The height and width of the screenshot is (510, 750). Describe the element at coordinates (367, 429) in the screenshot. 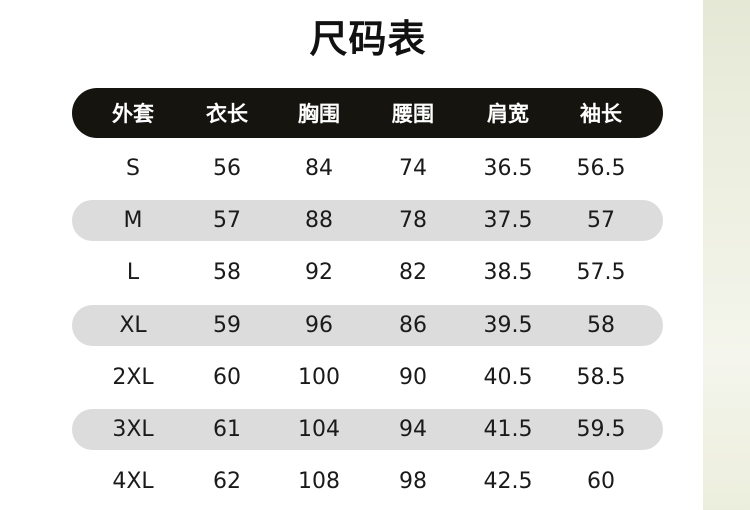

I see `table-row: 3XL 61 104 94 41.5 59.5` at that location.